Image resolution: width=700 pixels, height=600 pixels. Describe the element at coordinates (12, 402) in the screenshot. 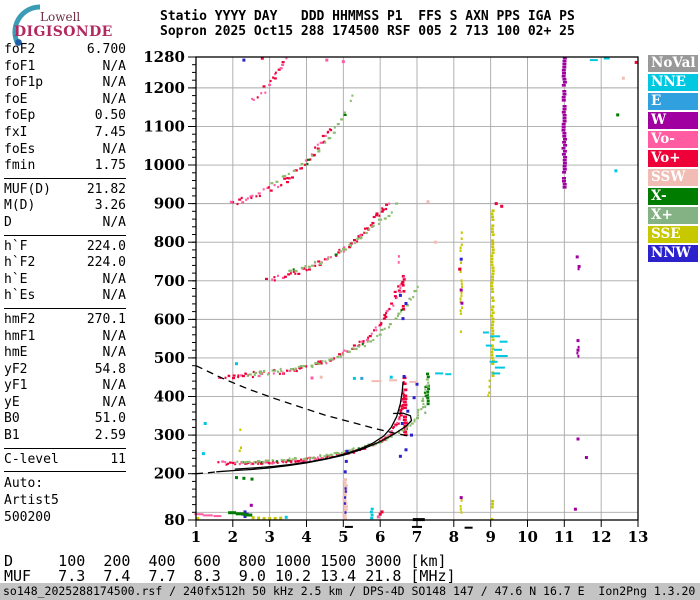

I see `param-label: yE` at that location.